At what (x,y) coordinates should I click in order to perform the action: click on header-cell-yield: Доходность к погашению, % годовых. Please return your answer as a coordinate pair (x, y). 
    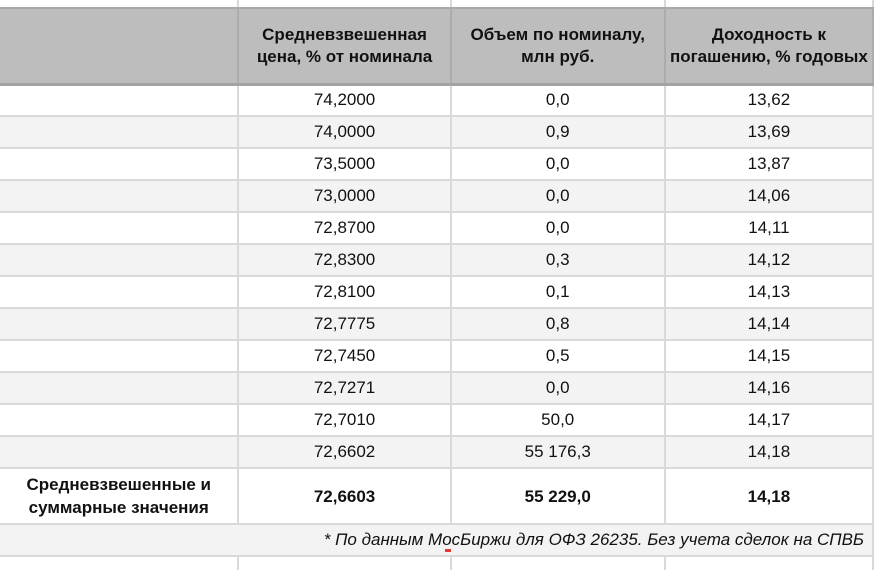
    Looking at the image, I should click on (768, 46).